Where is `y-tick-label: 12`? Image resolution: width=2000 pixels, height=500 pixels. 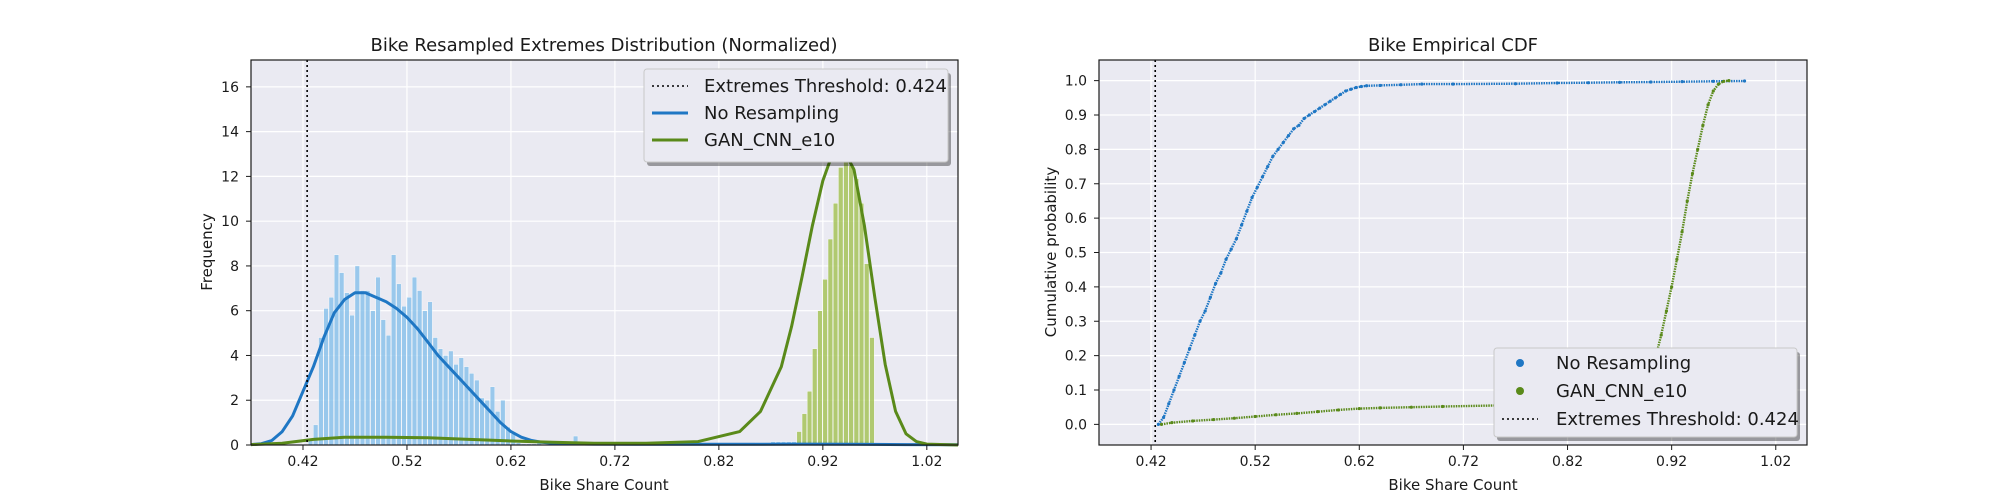
y-tick-label: 12 is located at coordinates (230, 177).